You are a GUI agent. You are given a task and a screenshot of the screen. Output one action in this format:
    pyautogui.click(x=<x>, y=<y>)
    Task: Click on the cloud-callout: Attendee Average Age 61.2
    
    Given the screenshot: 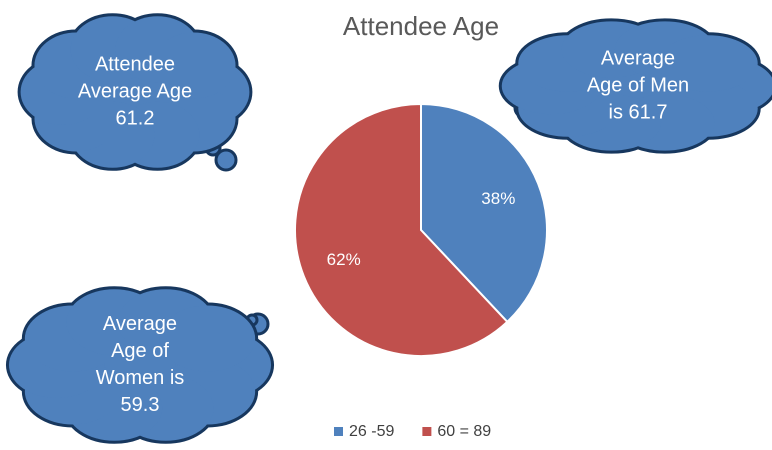 What is the action you would take?
    pyautogui.click(x=135, y=92)
    